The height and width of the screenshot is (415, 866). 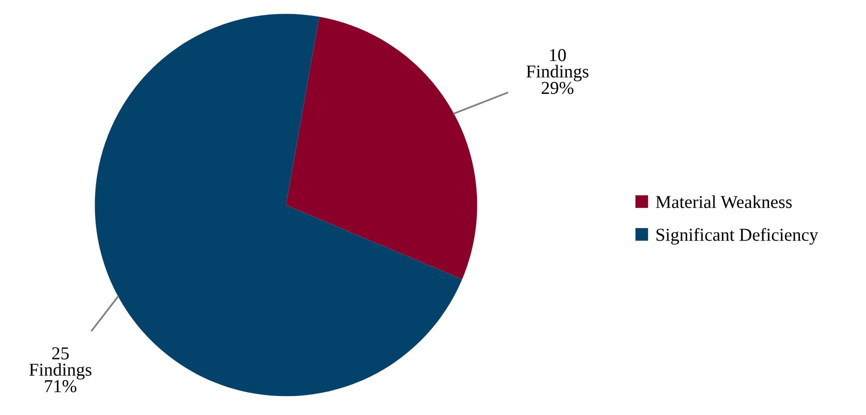 What do you see at coordinates (724, 201) in the screenshot?
I see `legend-label: Material Weakness` at bounding box center [724, 201].